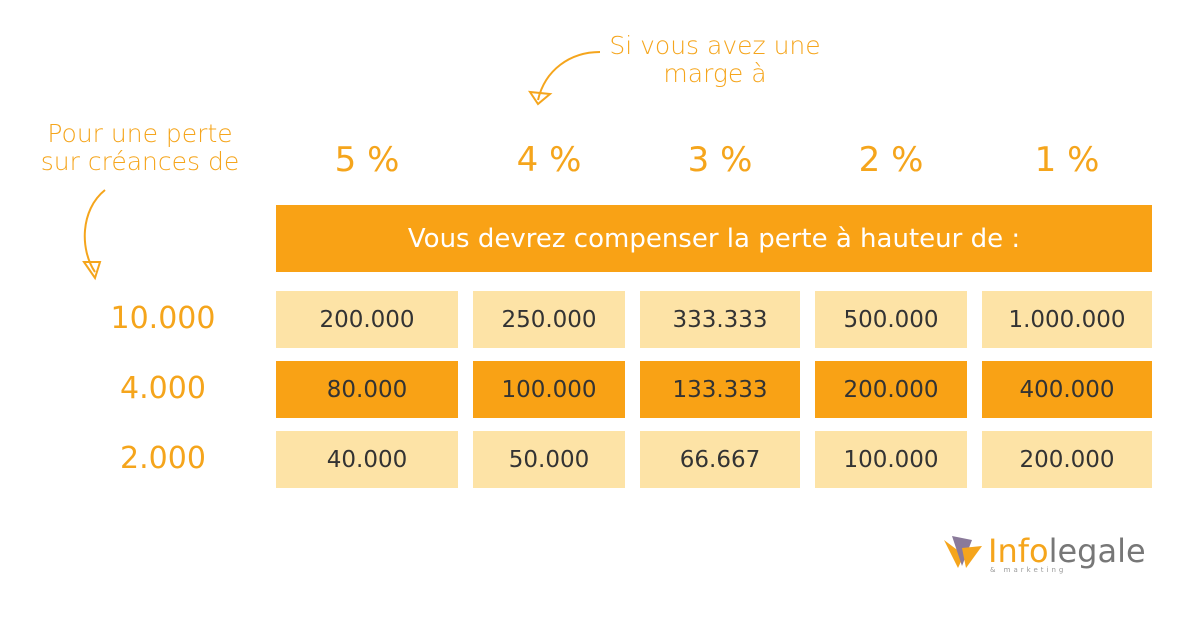 This screenshot has height=617, width=1200. Describe the element at coordinates (549, 160) in the screenshot. I see `margin-header: 4 %` at that location.